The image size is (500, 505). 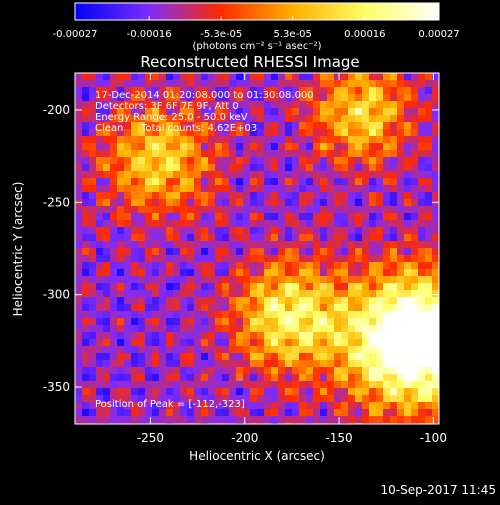 I want to click on x-tick-label: -250, so click(x=150, y=438).